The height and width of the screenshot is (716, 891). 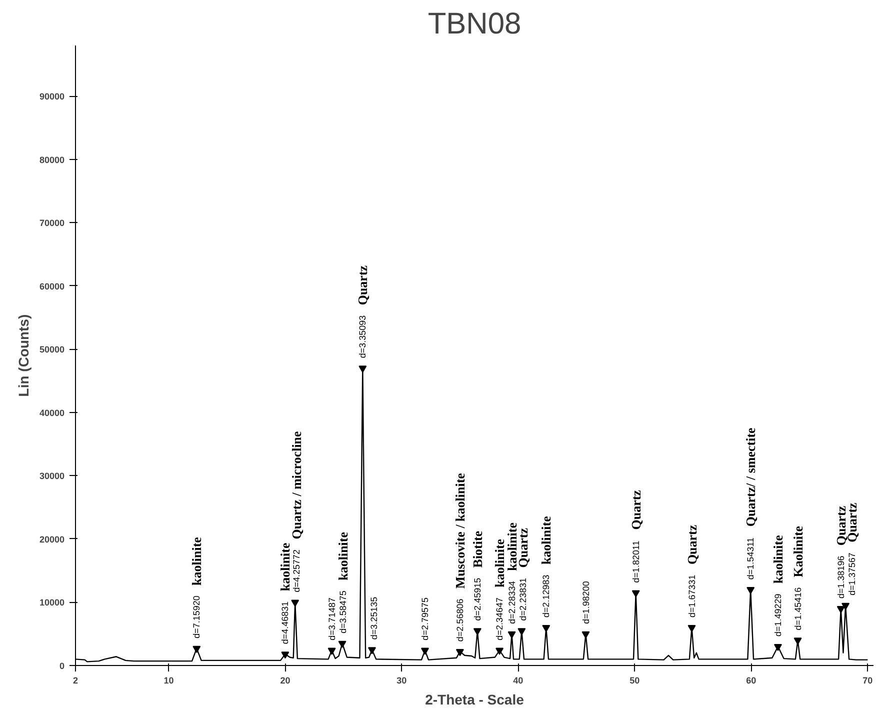 I want to click on y-tick-label: 30000, so click(x=52, y=476).